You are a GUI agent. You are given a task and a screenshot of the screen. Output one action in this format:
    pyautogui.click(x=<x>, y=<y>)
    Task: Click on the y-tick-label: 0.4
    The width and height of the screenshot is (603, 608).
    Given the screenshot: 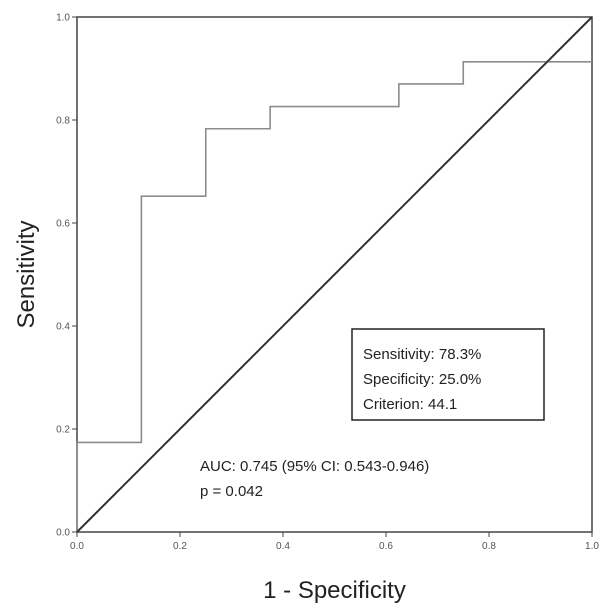 What is the action you would take?
    pyautogui.click(x=63, y=327)
    